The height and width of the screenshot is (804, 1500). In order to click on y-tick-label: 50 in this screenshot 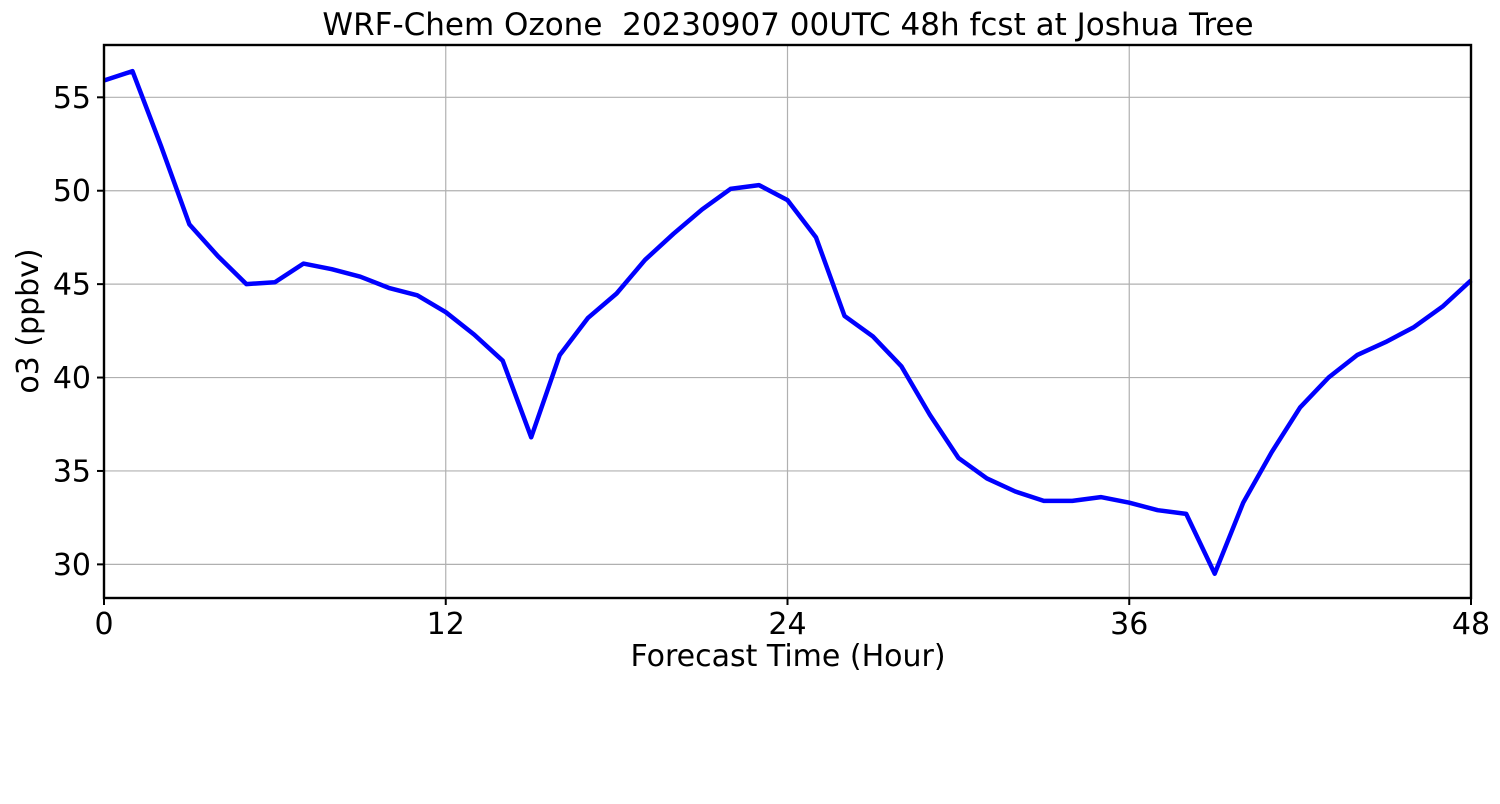, I will do `click(72, 191)`.